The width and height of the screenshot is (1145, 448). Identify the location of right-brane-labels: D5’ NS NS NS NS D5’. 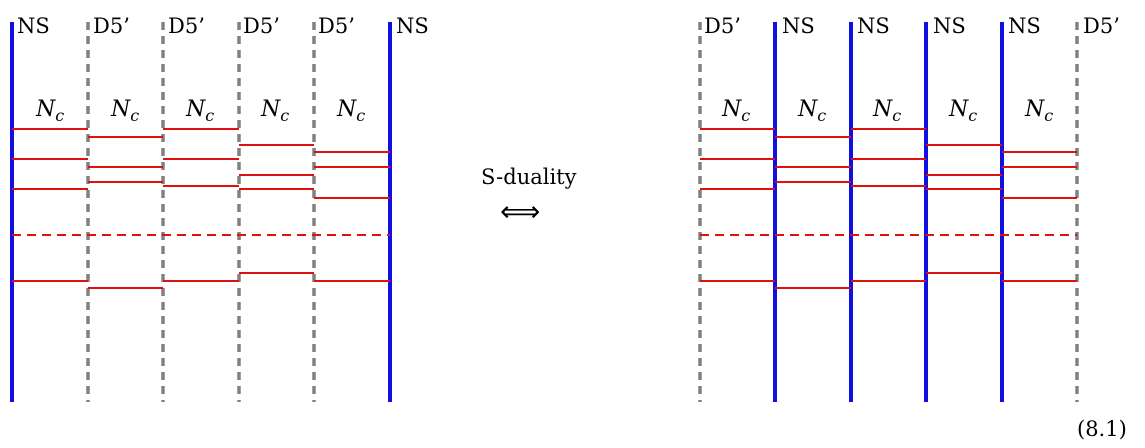
(912, 26).